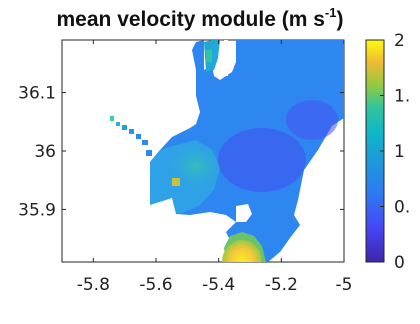 The height and width of the screenshot is (324, 420). What do you see at coordinates (37, 210) in the screenshot?
I see `y-tick-label: 35.9` at bounding box center [37, 210].